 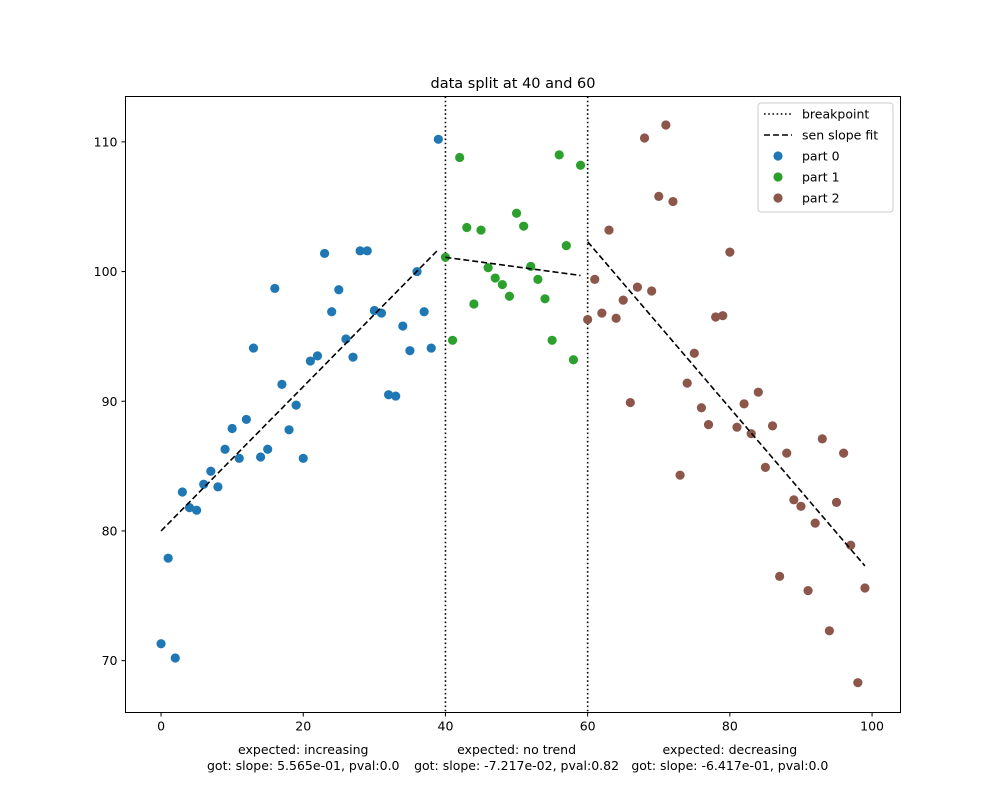 I want to click on x-tick-label: 20, so click(x=303, y=726).